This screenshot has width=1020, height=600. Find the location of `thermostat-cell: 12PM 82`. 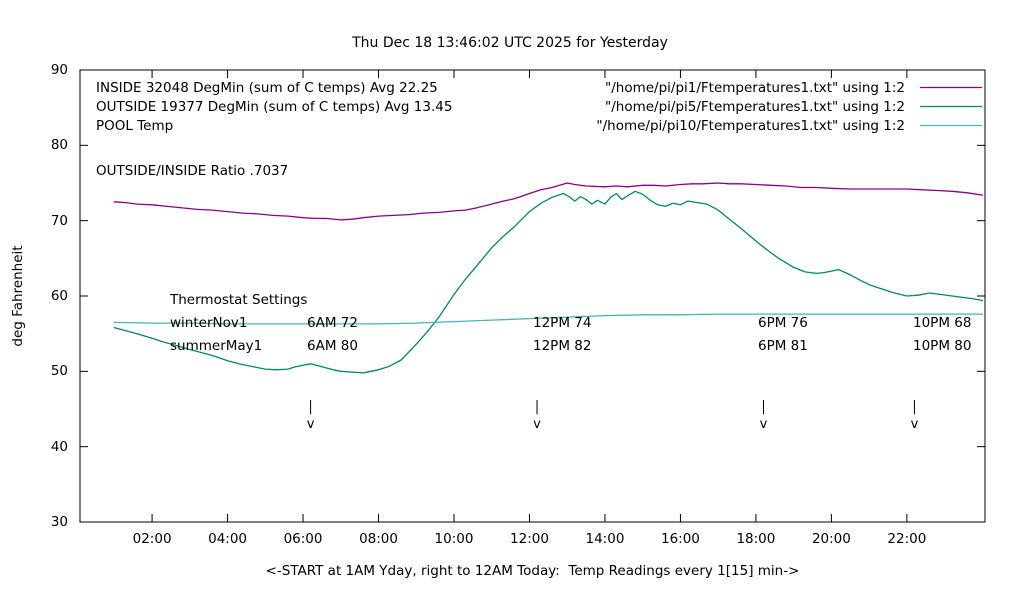

thermostat-cell: 12PM 82 is located at coordinates (562, 346).